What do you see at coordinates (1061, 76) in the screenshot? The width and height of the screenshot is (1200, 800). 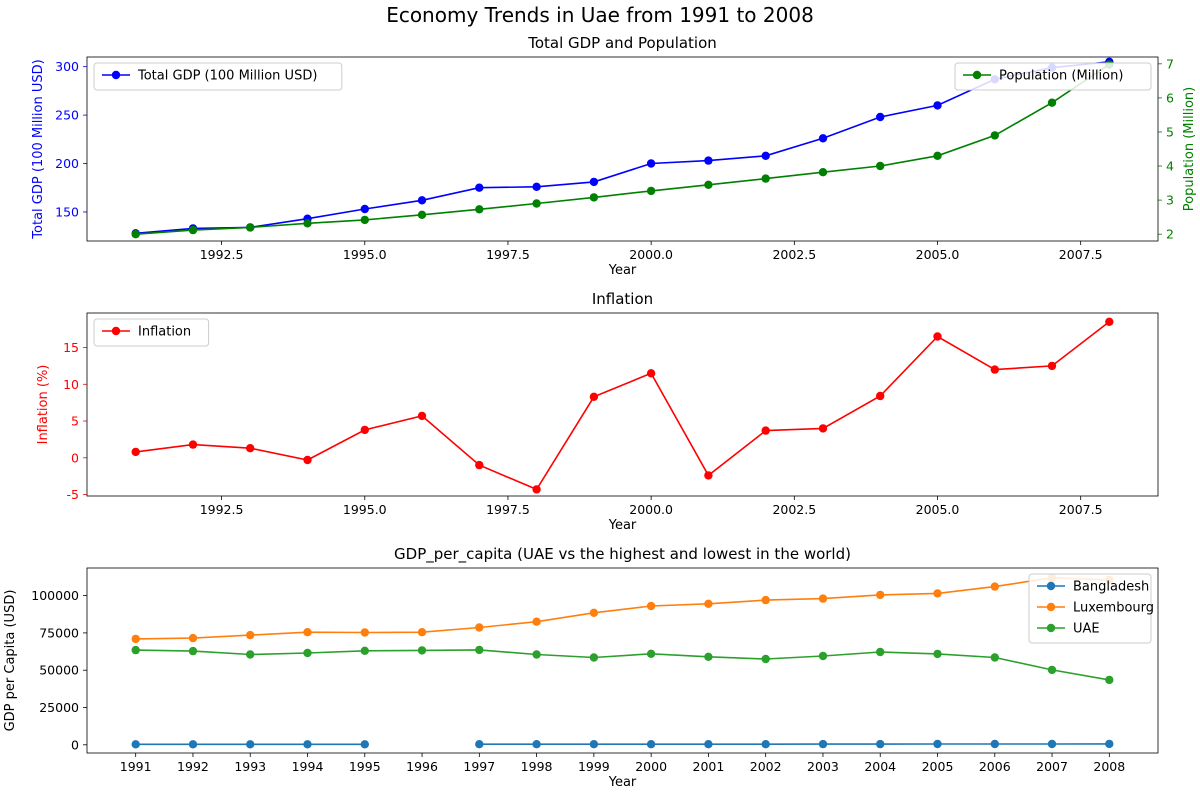 I see `legend-label: Population (Million)` at bounding box center [1061, 76].